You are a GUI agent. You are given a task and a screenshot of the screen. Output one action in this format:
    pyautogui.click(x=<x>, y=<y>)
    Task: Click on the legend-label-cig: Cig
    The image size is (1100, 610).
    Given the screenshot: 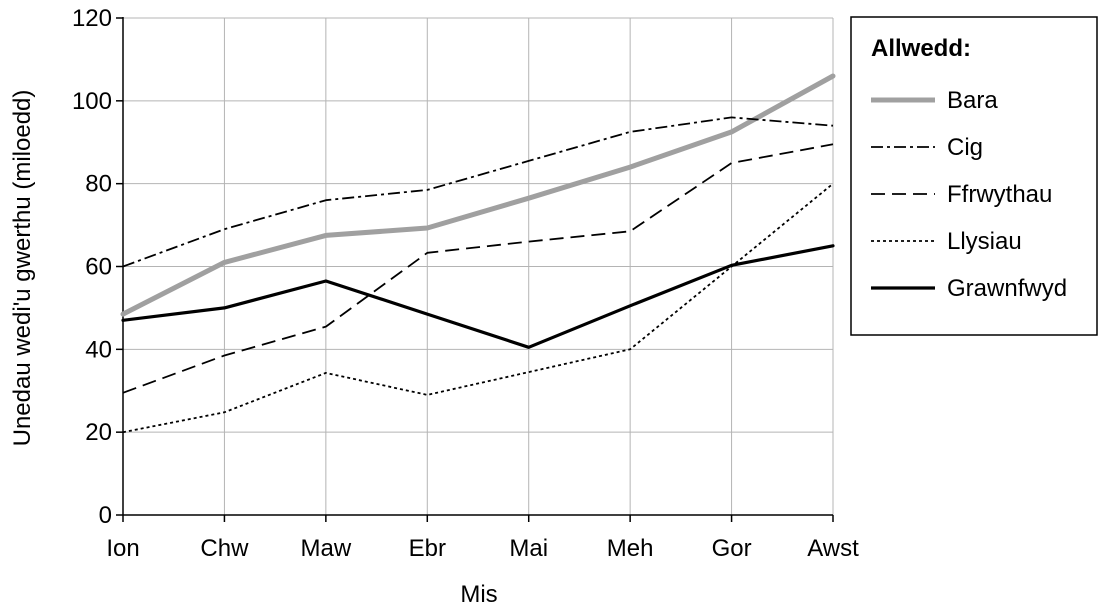 What is the action you would take?
    pyautogui.click(x=965, y=147)
    